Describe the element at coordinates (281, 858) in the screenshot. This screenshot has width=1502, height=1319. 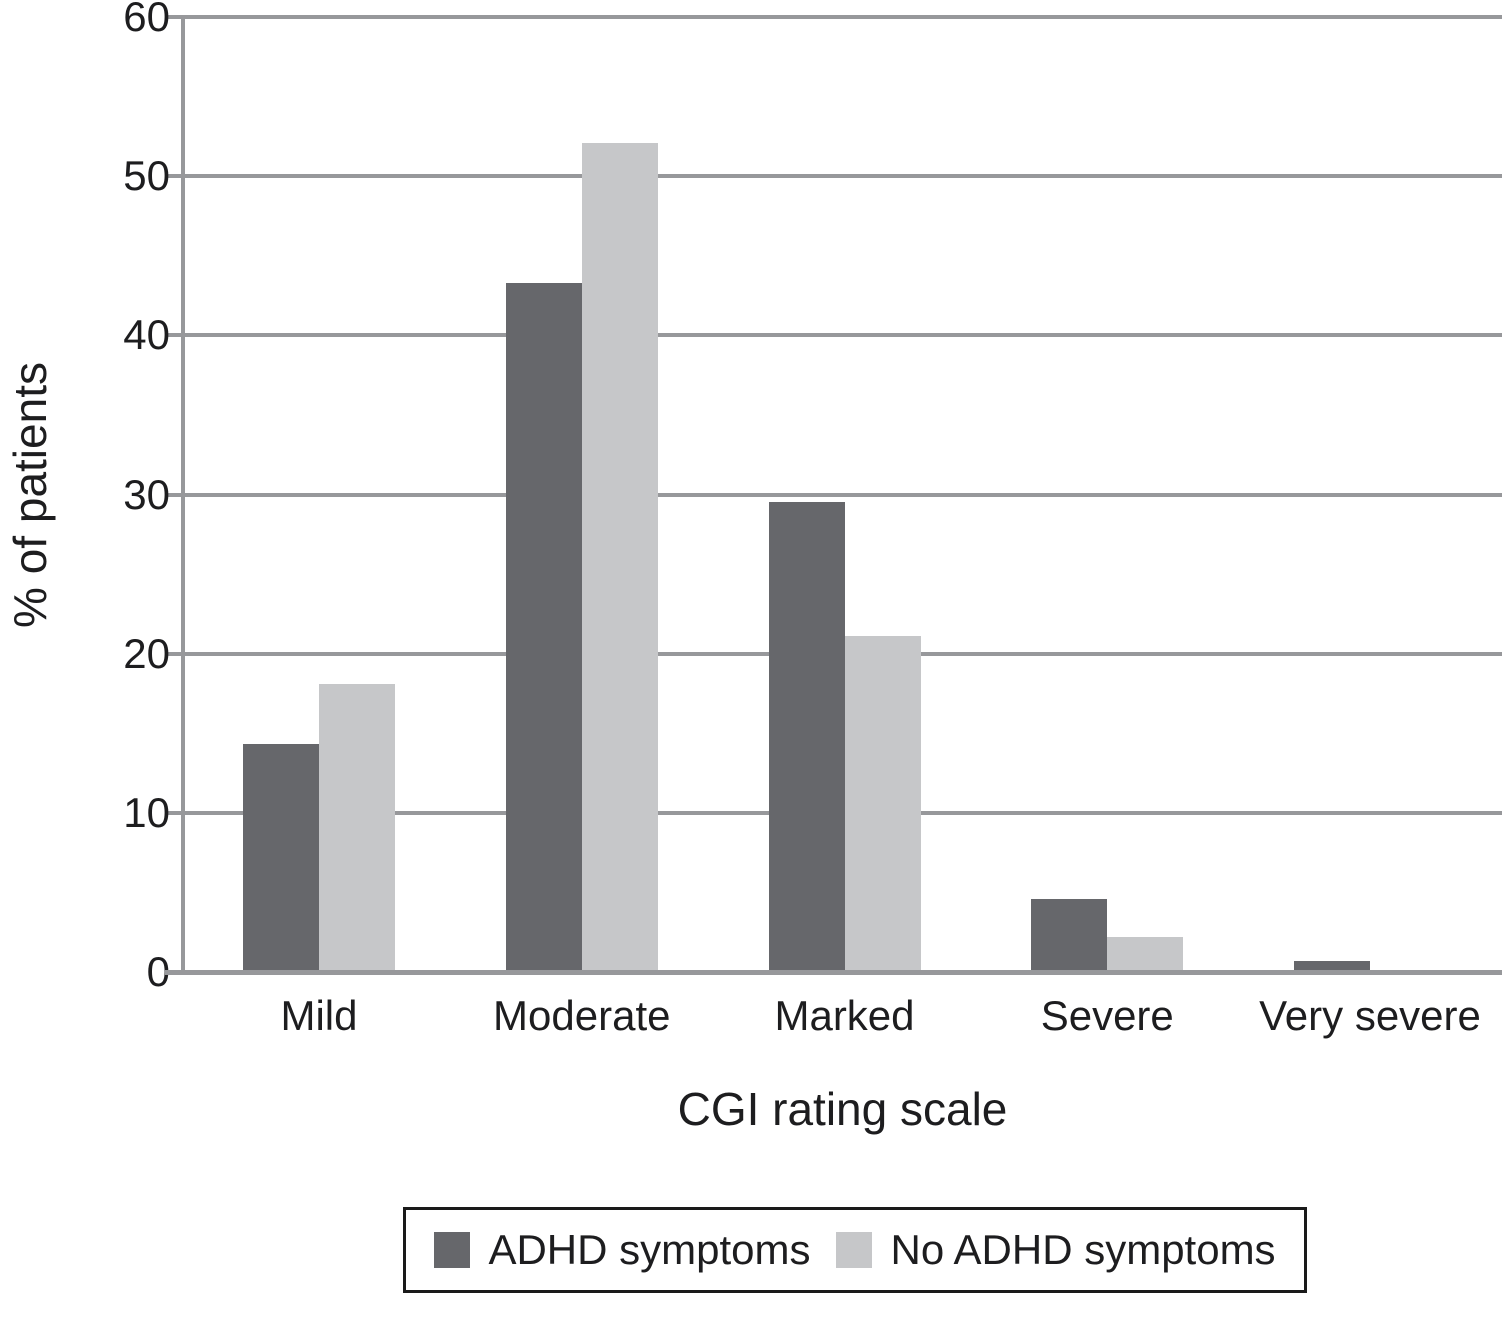
I see `bar-adhd-symptoms-mild` at that location.